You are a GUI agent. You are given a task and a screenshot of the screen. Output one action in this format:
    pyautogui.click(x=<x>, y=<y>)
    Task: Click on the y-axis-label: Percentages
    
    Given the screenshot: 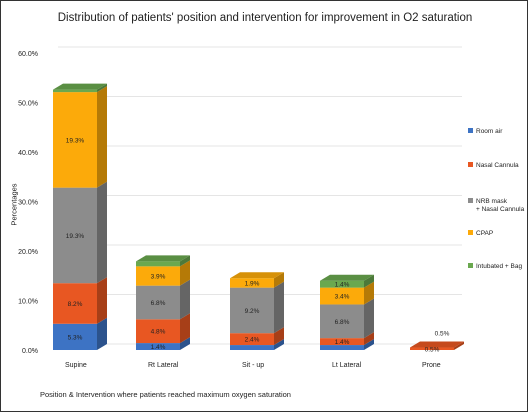 What is the action you would take?
    pyautogui.click(x=14, y=204)
    